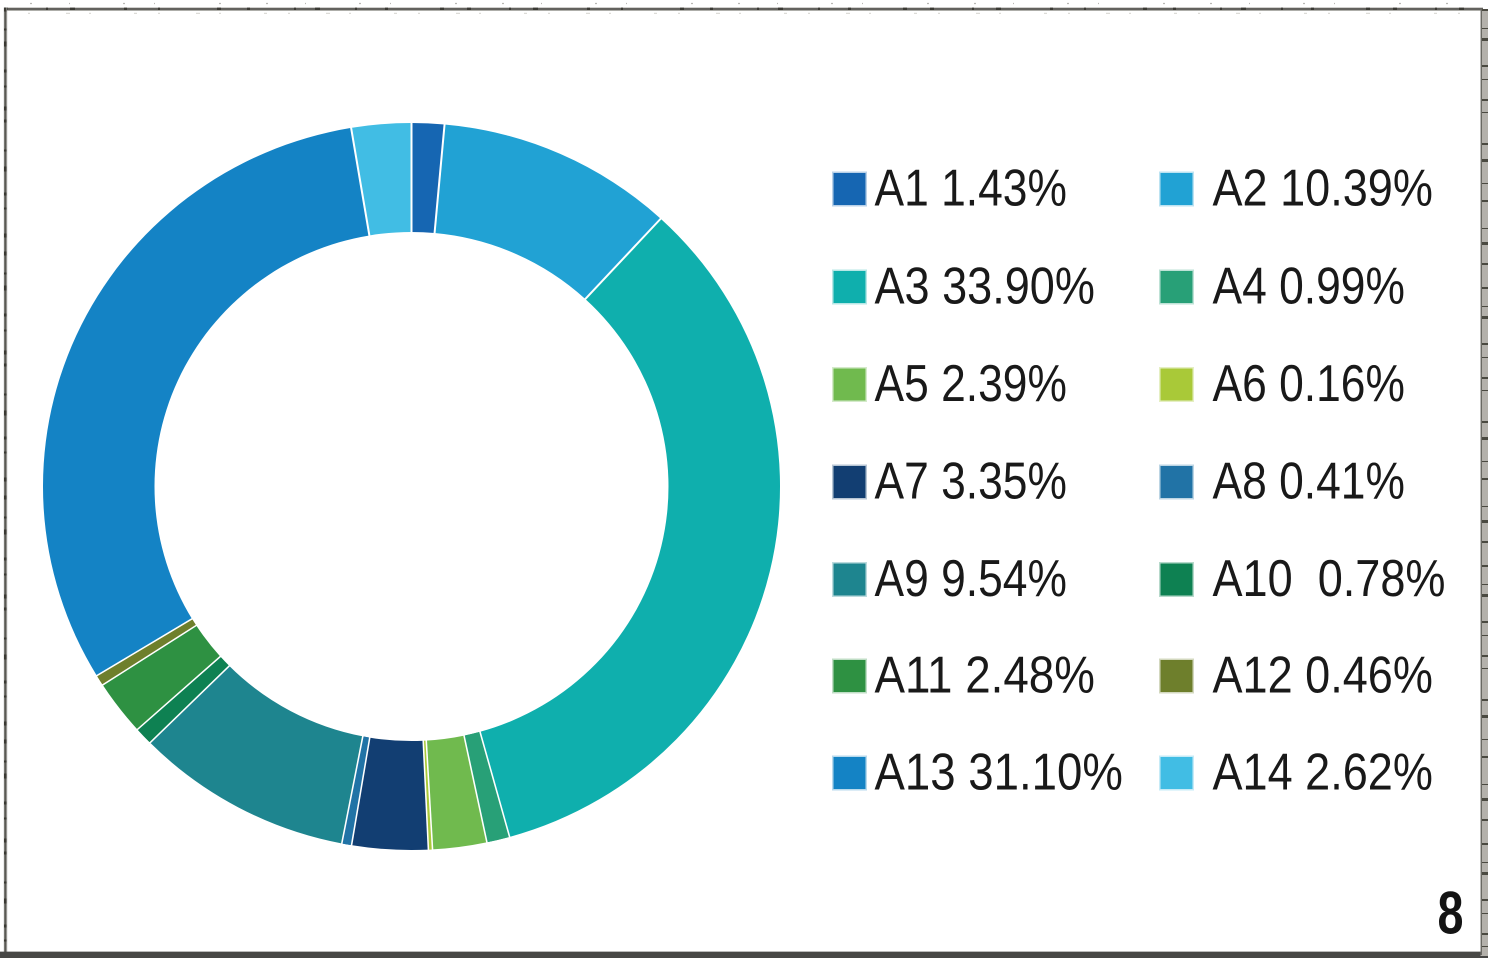 This screenshot has height=959, width=1488. What do you see at coordinates (1309, 287) in the screenshot?
I see `svg-text: A4 0.99%` at bounding box center [1309, 287].